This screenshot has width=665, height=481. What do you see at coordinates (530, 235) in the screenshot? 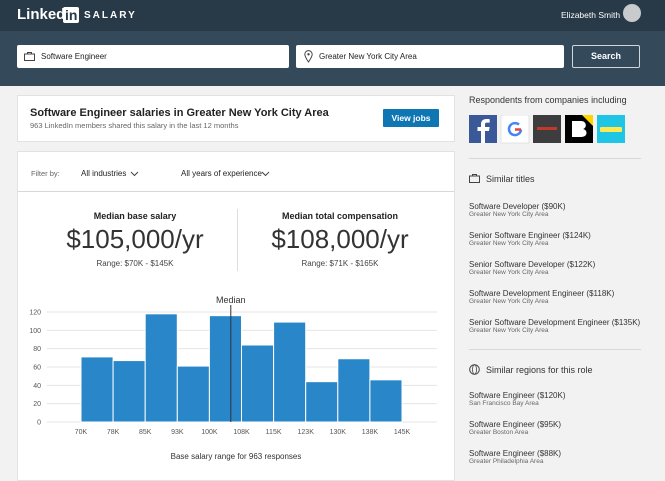
I see `similar-title-link: Senior Software Engineer ($124K)` at bounding box center [530, 235].